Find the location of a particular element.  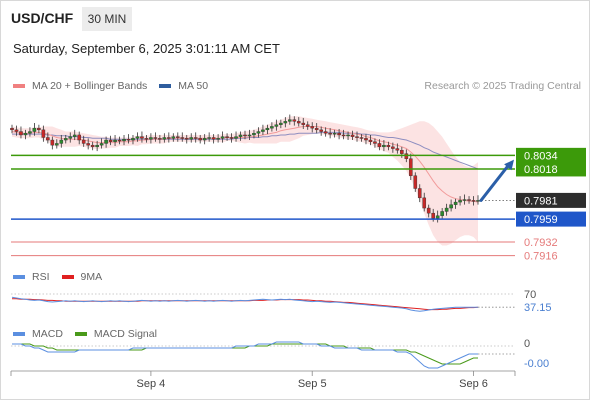

legend-label-macd-signal: MACD Signal is located at coordinates (125, 334).